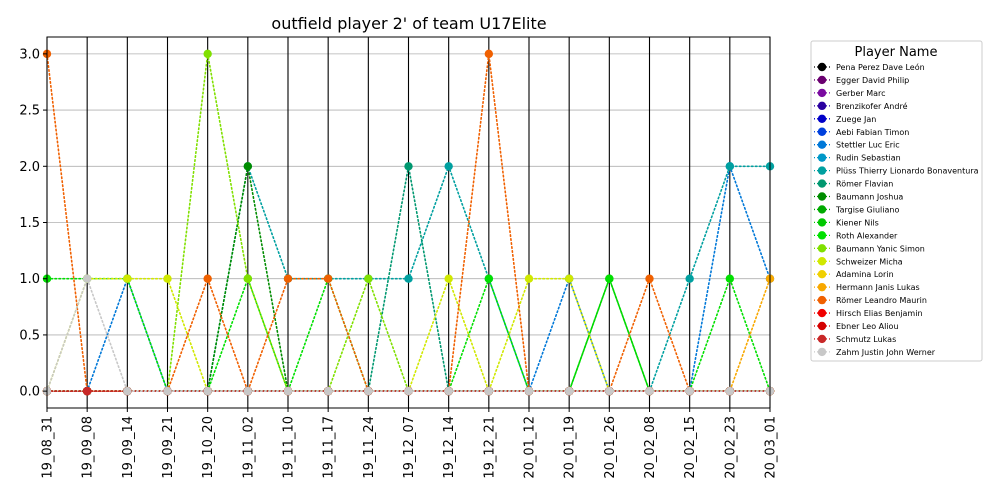 This screenshot has width=1000, height=500. I want to click on legend-entry: Rudin Sebastian, so click(857, 158).